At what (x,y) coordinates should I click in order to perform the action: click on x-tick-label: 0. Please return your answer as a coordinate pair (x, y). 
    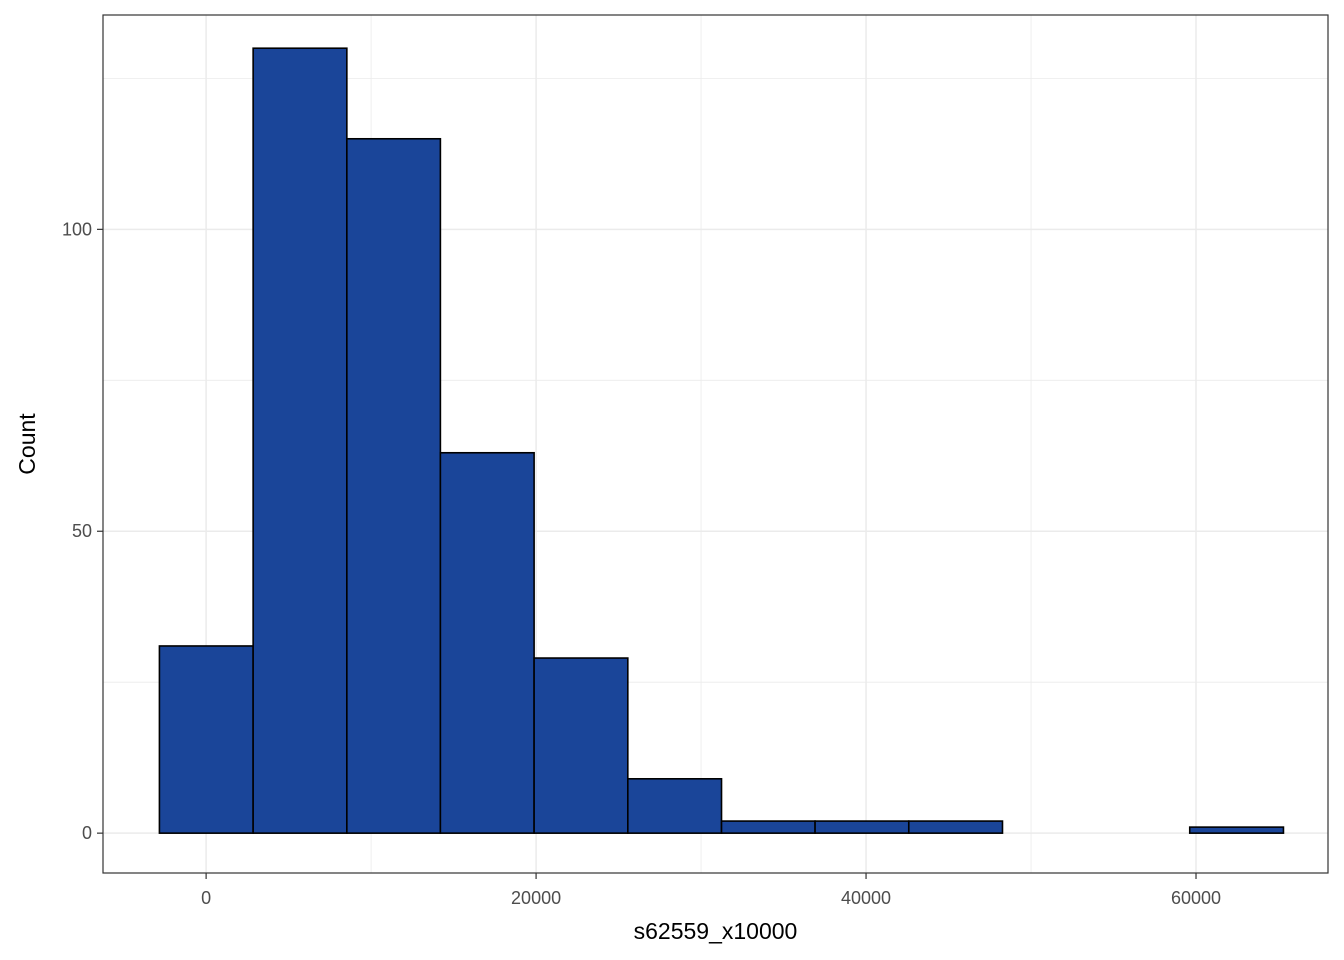
    Looking at the image, I should click on (206, 898).